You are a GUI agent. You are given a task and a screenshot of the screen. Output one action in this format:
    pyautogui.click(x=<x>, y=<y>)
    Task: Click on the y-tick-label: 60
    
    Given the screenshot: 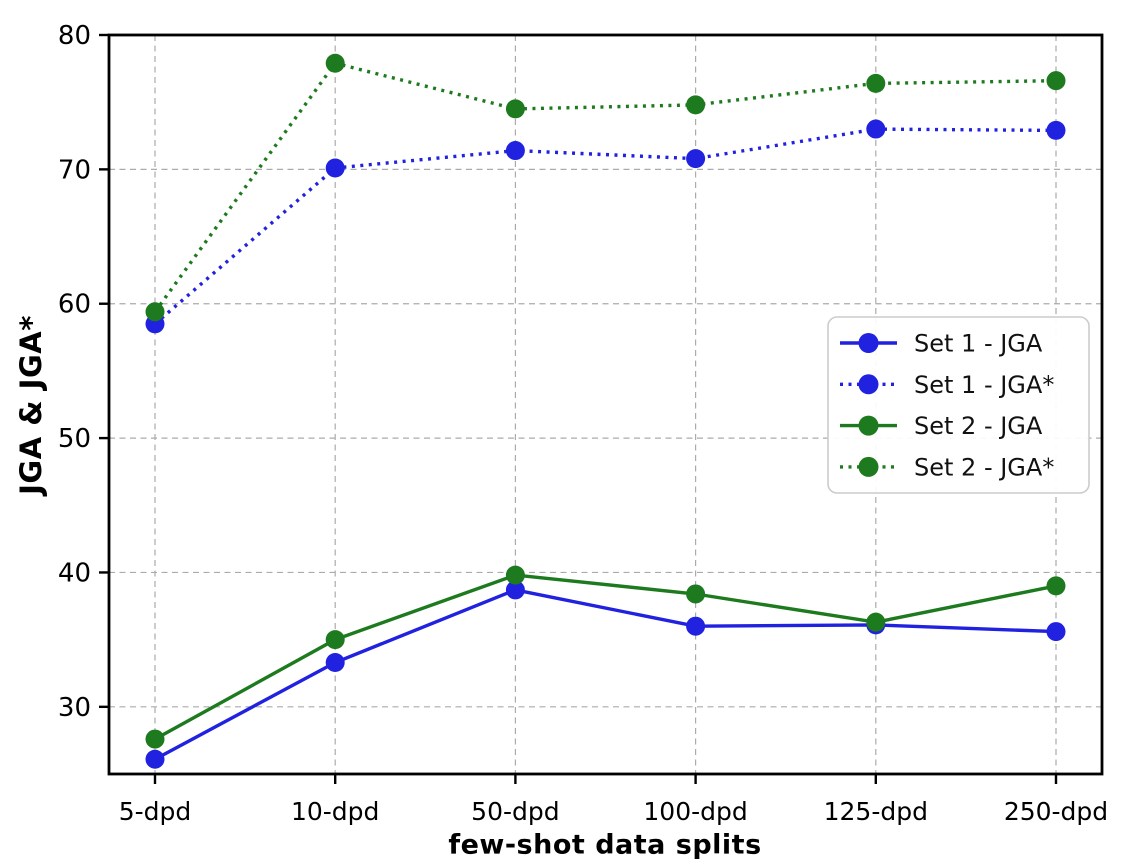 What is the action you would take?
    pyautogui.click(x=74, y=305)
    